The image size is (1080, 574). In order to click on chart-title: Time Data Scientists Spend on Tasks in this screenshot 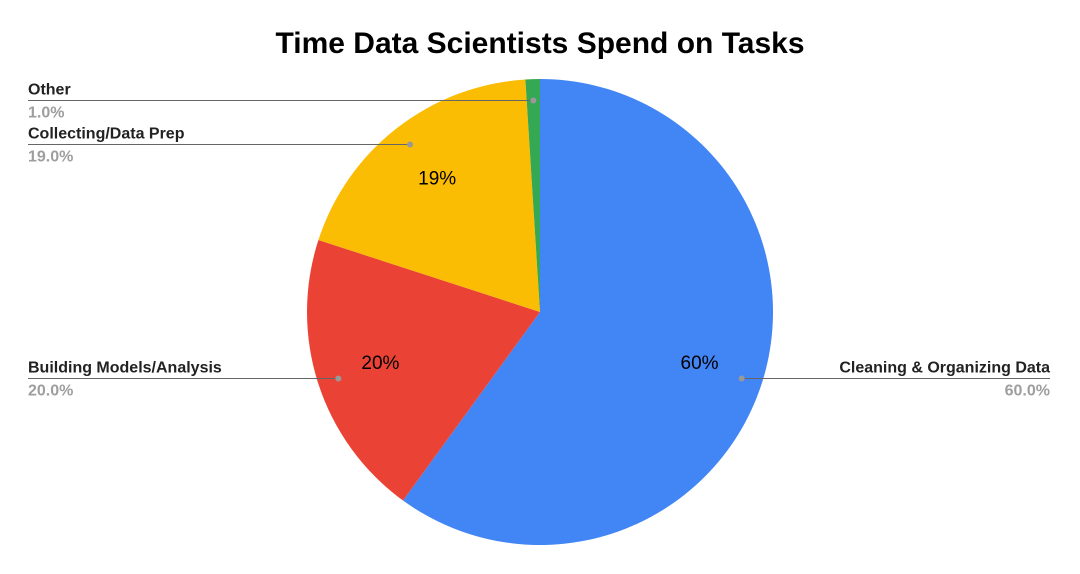, I will do `click(540, 43)`.